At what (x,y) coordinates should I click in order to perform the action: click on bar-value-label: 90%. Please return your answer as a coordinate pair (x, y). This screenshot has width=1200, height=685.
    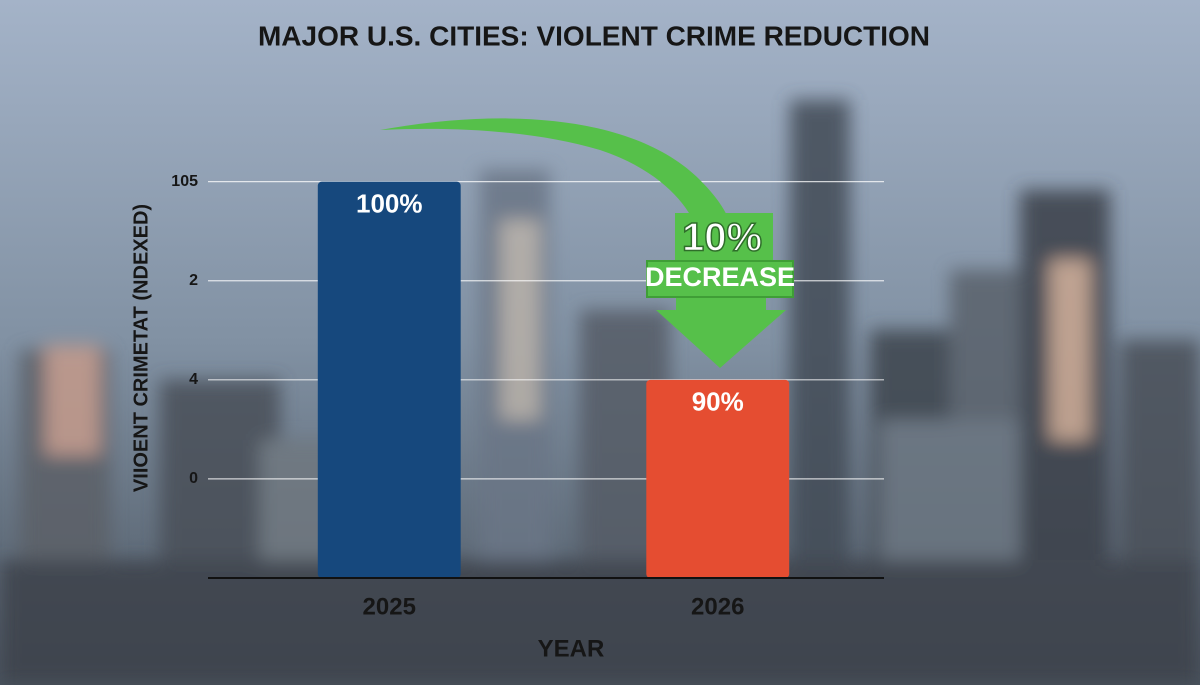
    Looking at the image, I should click on (718, 402).